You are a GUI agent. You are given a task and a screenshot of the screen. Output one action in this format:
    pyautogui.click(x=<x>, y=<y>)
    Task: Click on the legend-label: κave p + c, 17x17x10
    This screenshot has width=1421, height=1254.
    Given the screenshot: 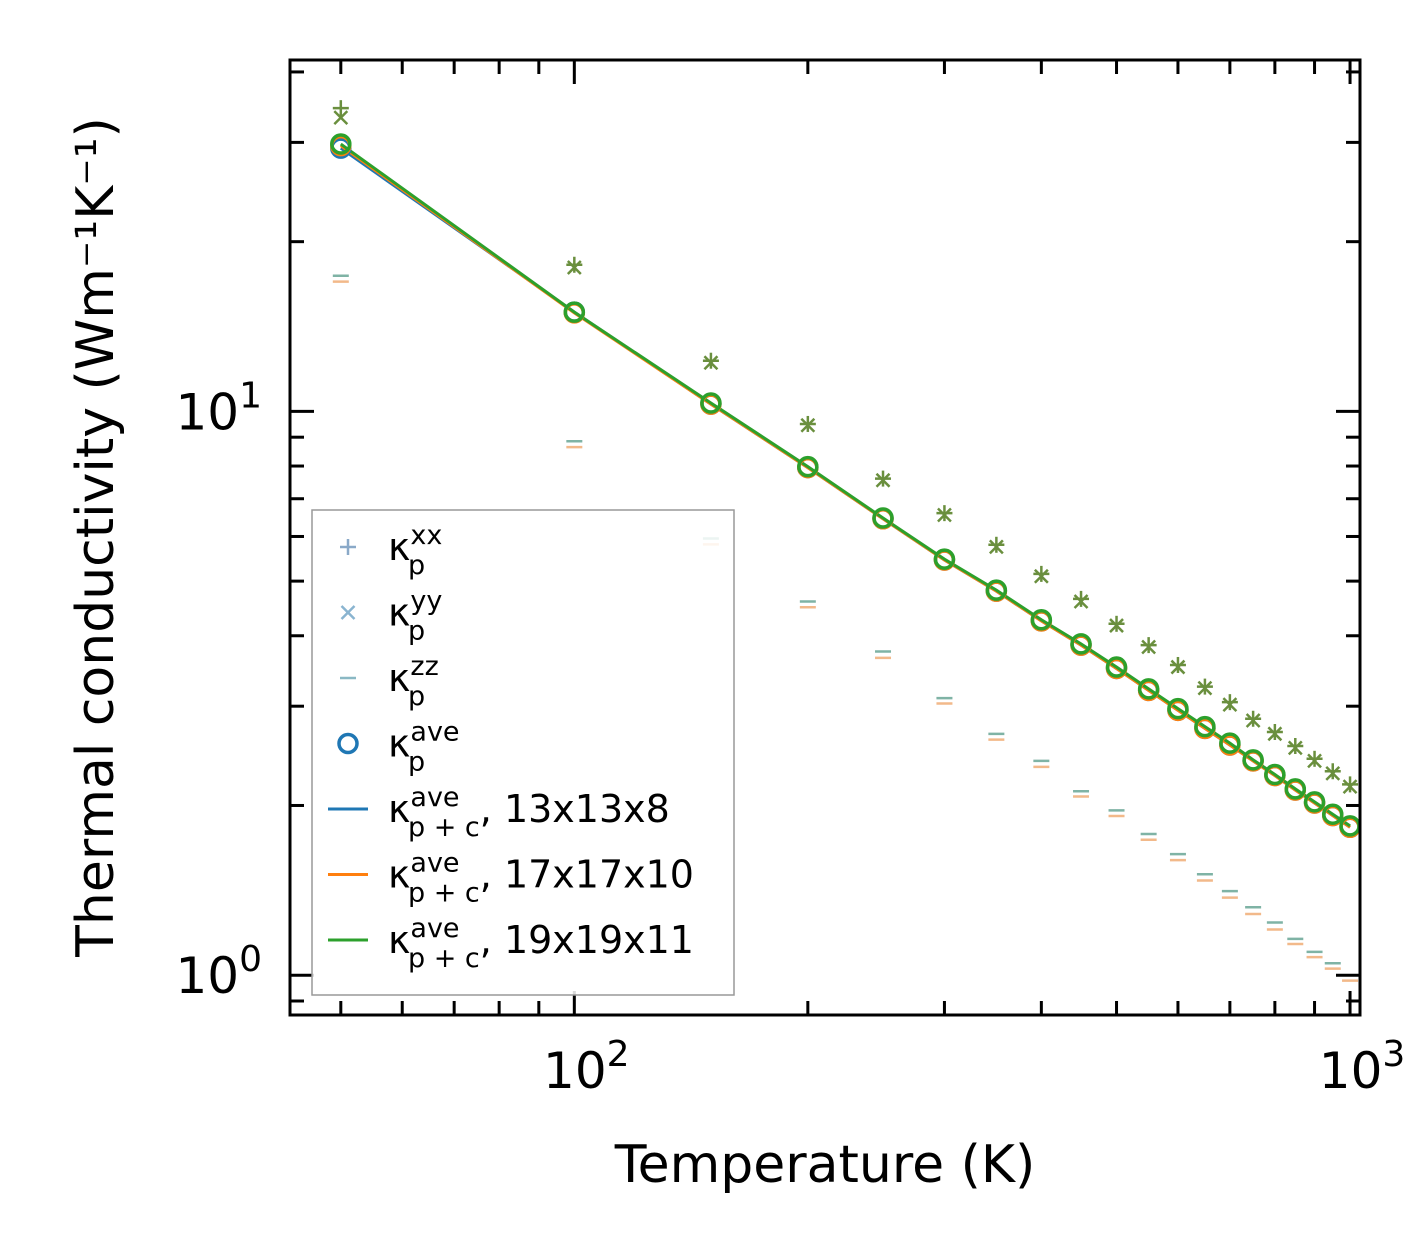 What is the action you would take?
    pyautogui.click(x=541, y=878)
    